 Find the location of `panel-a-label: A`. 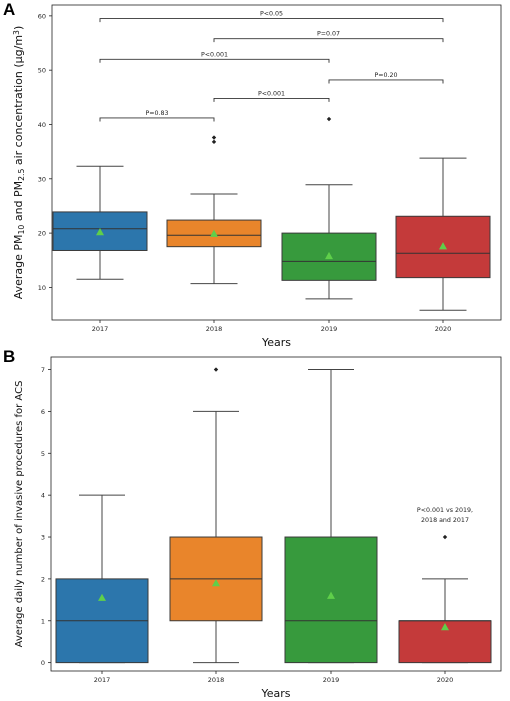

panel-a-label: A is located at coordinates (9, 9).